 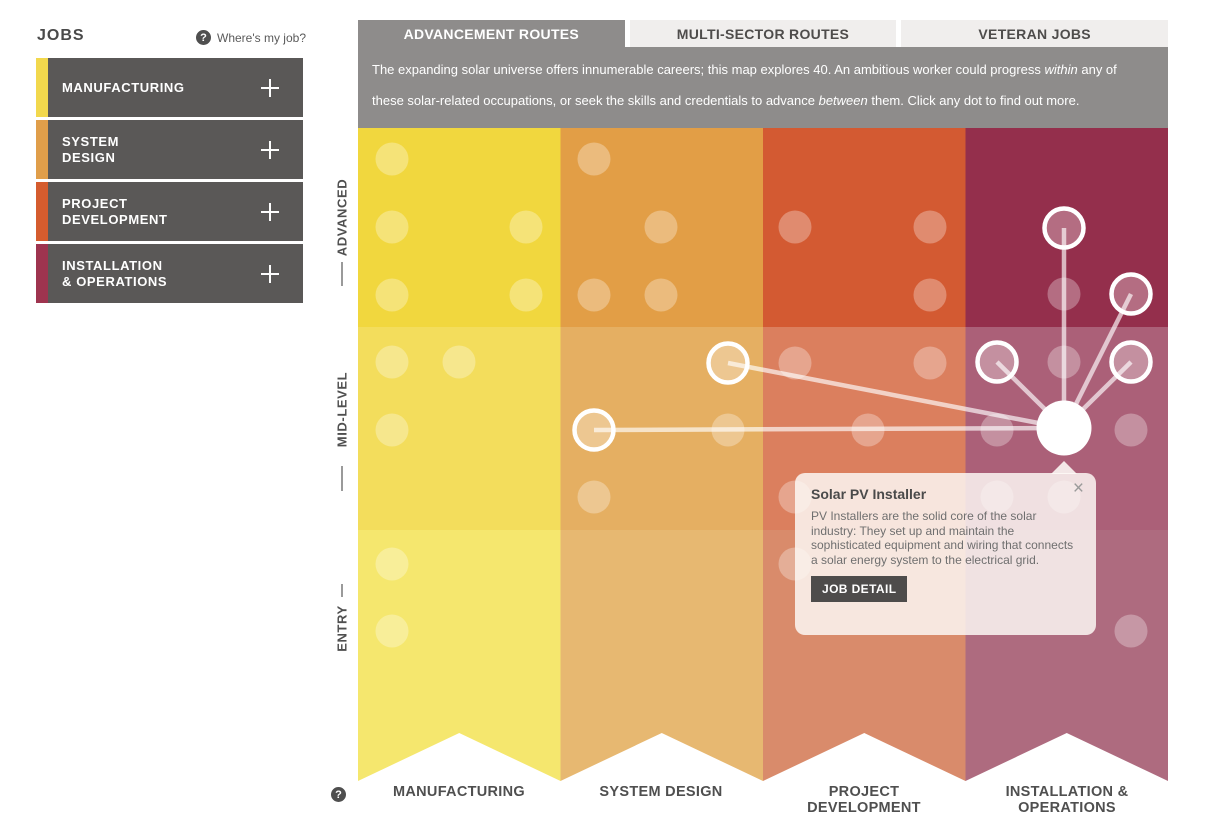 What do you see at coordinates (169, 149) in the screenshot?
I see `category-system-design: SYSTEM DESIGN` at bounding box center [169, 149].